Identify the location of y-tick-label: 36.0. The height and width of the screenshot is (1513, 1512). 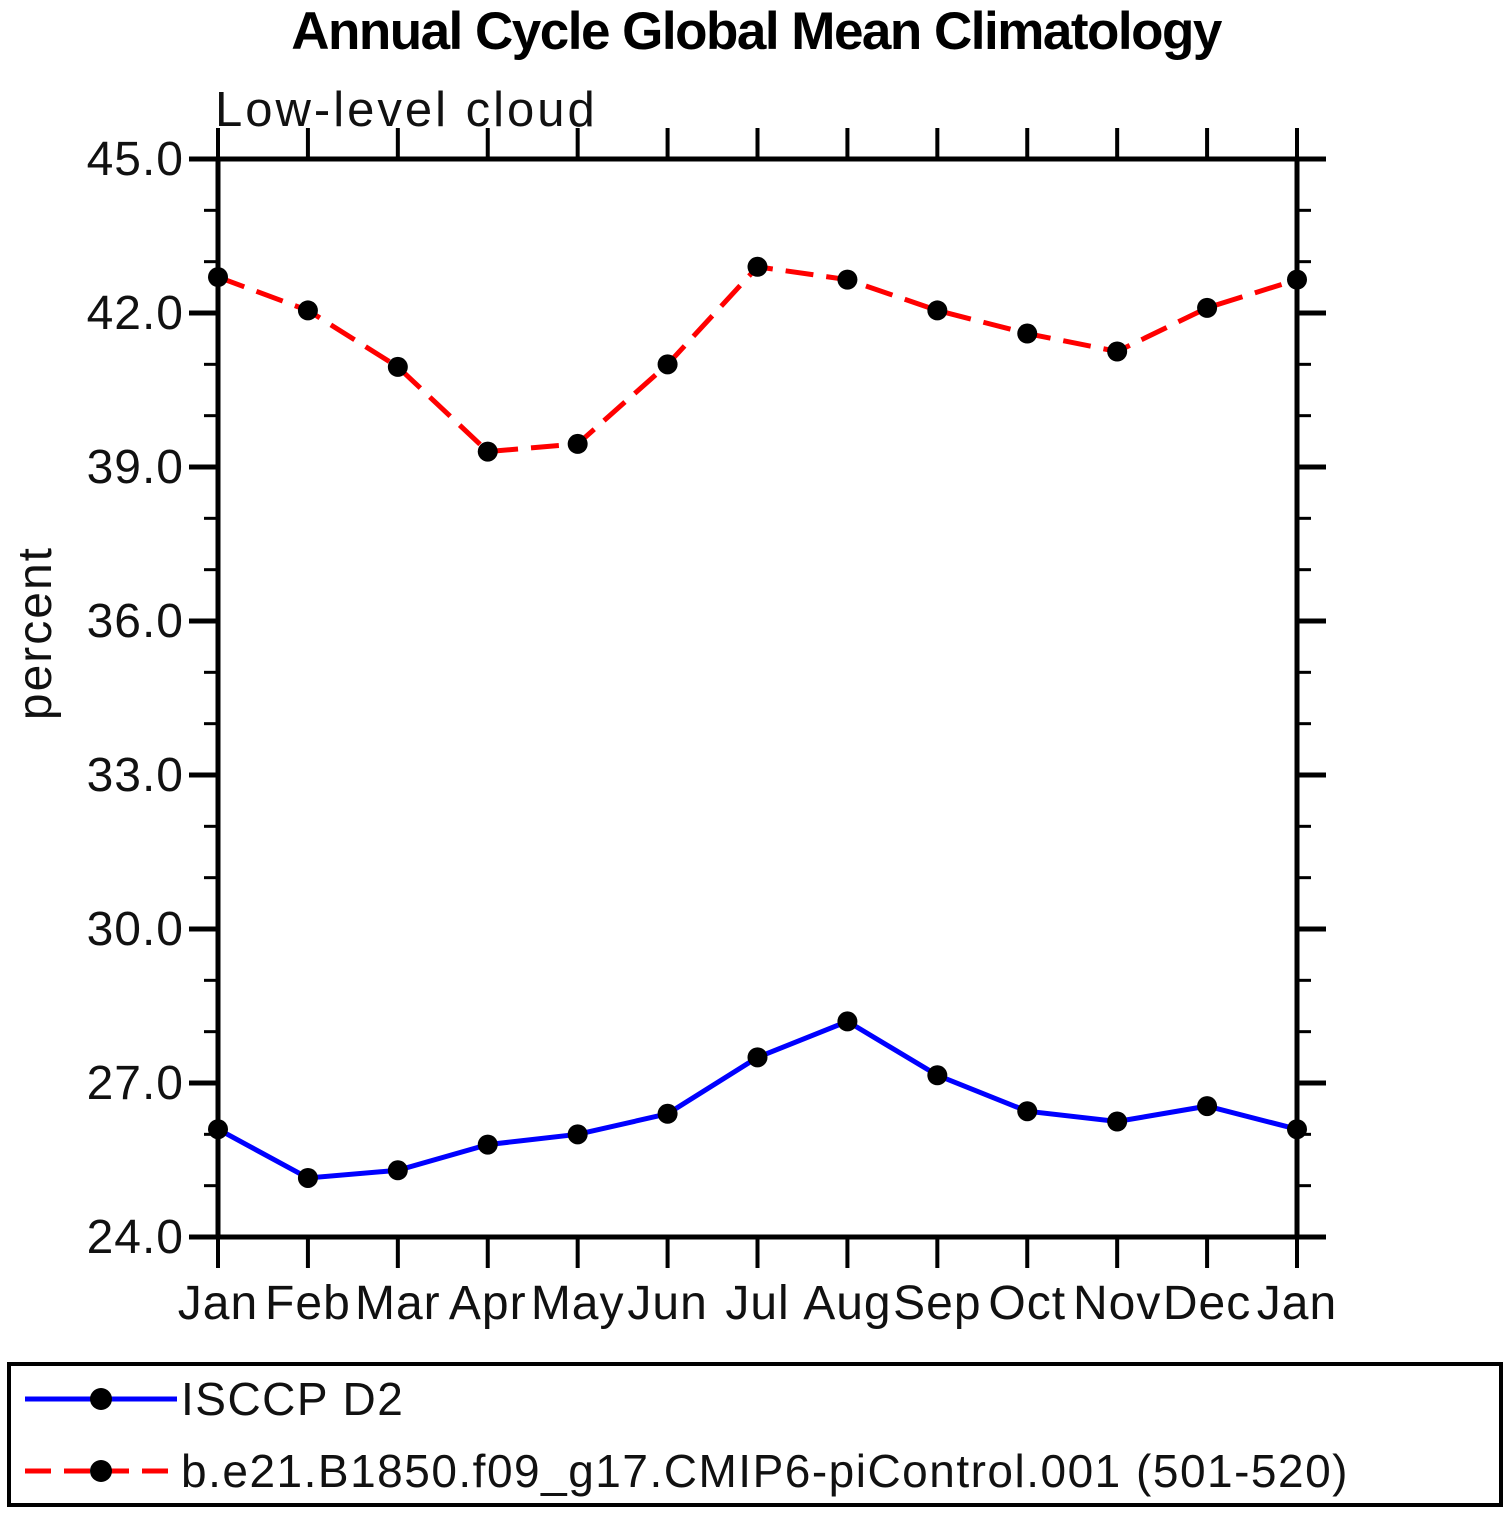
(135, 621).